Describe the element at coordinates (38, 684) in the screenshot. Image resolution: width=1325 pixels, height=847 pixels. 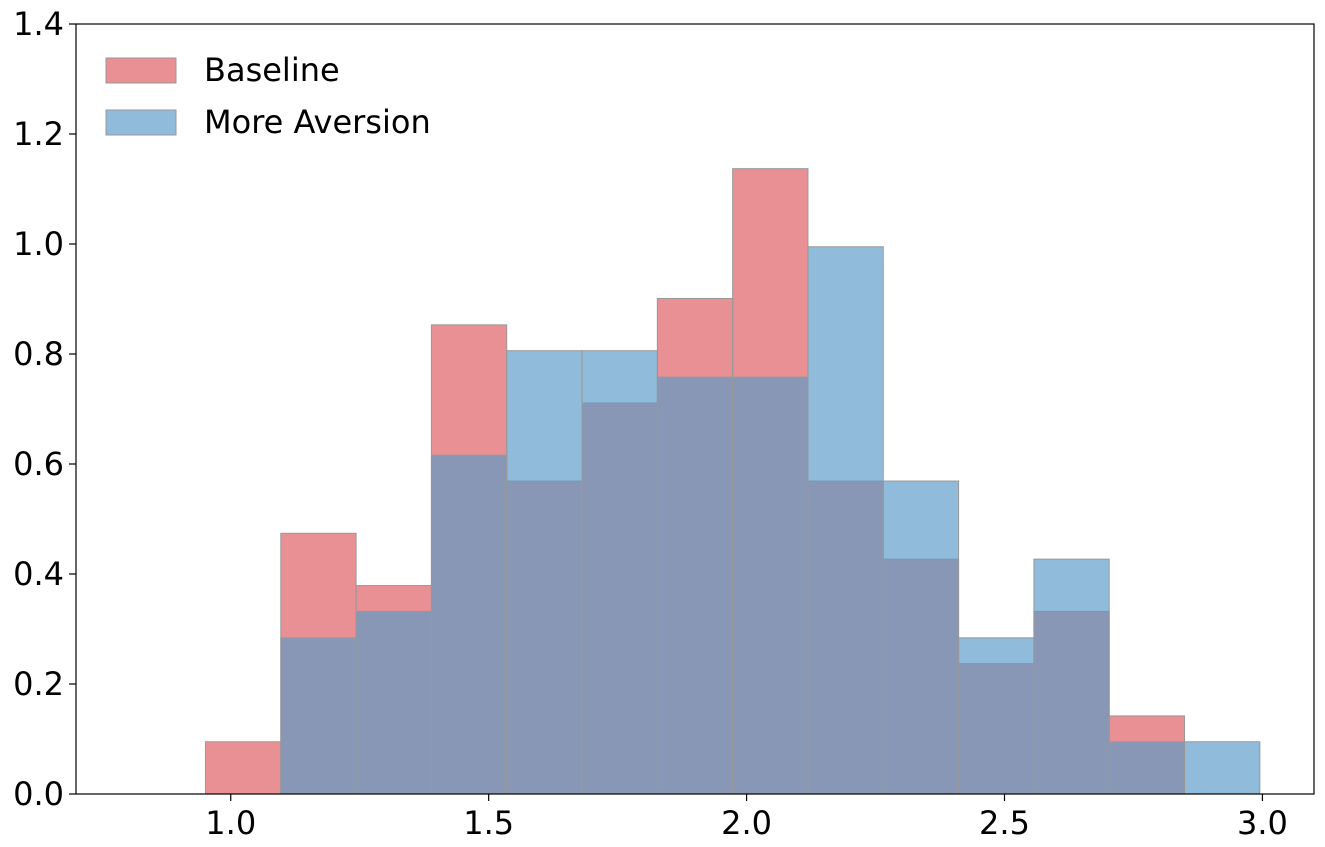
I see `y-tick-label: 0.2` at that location.